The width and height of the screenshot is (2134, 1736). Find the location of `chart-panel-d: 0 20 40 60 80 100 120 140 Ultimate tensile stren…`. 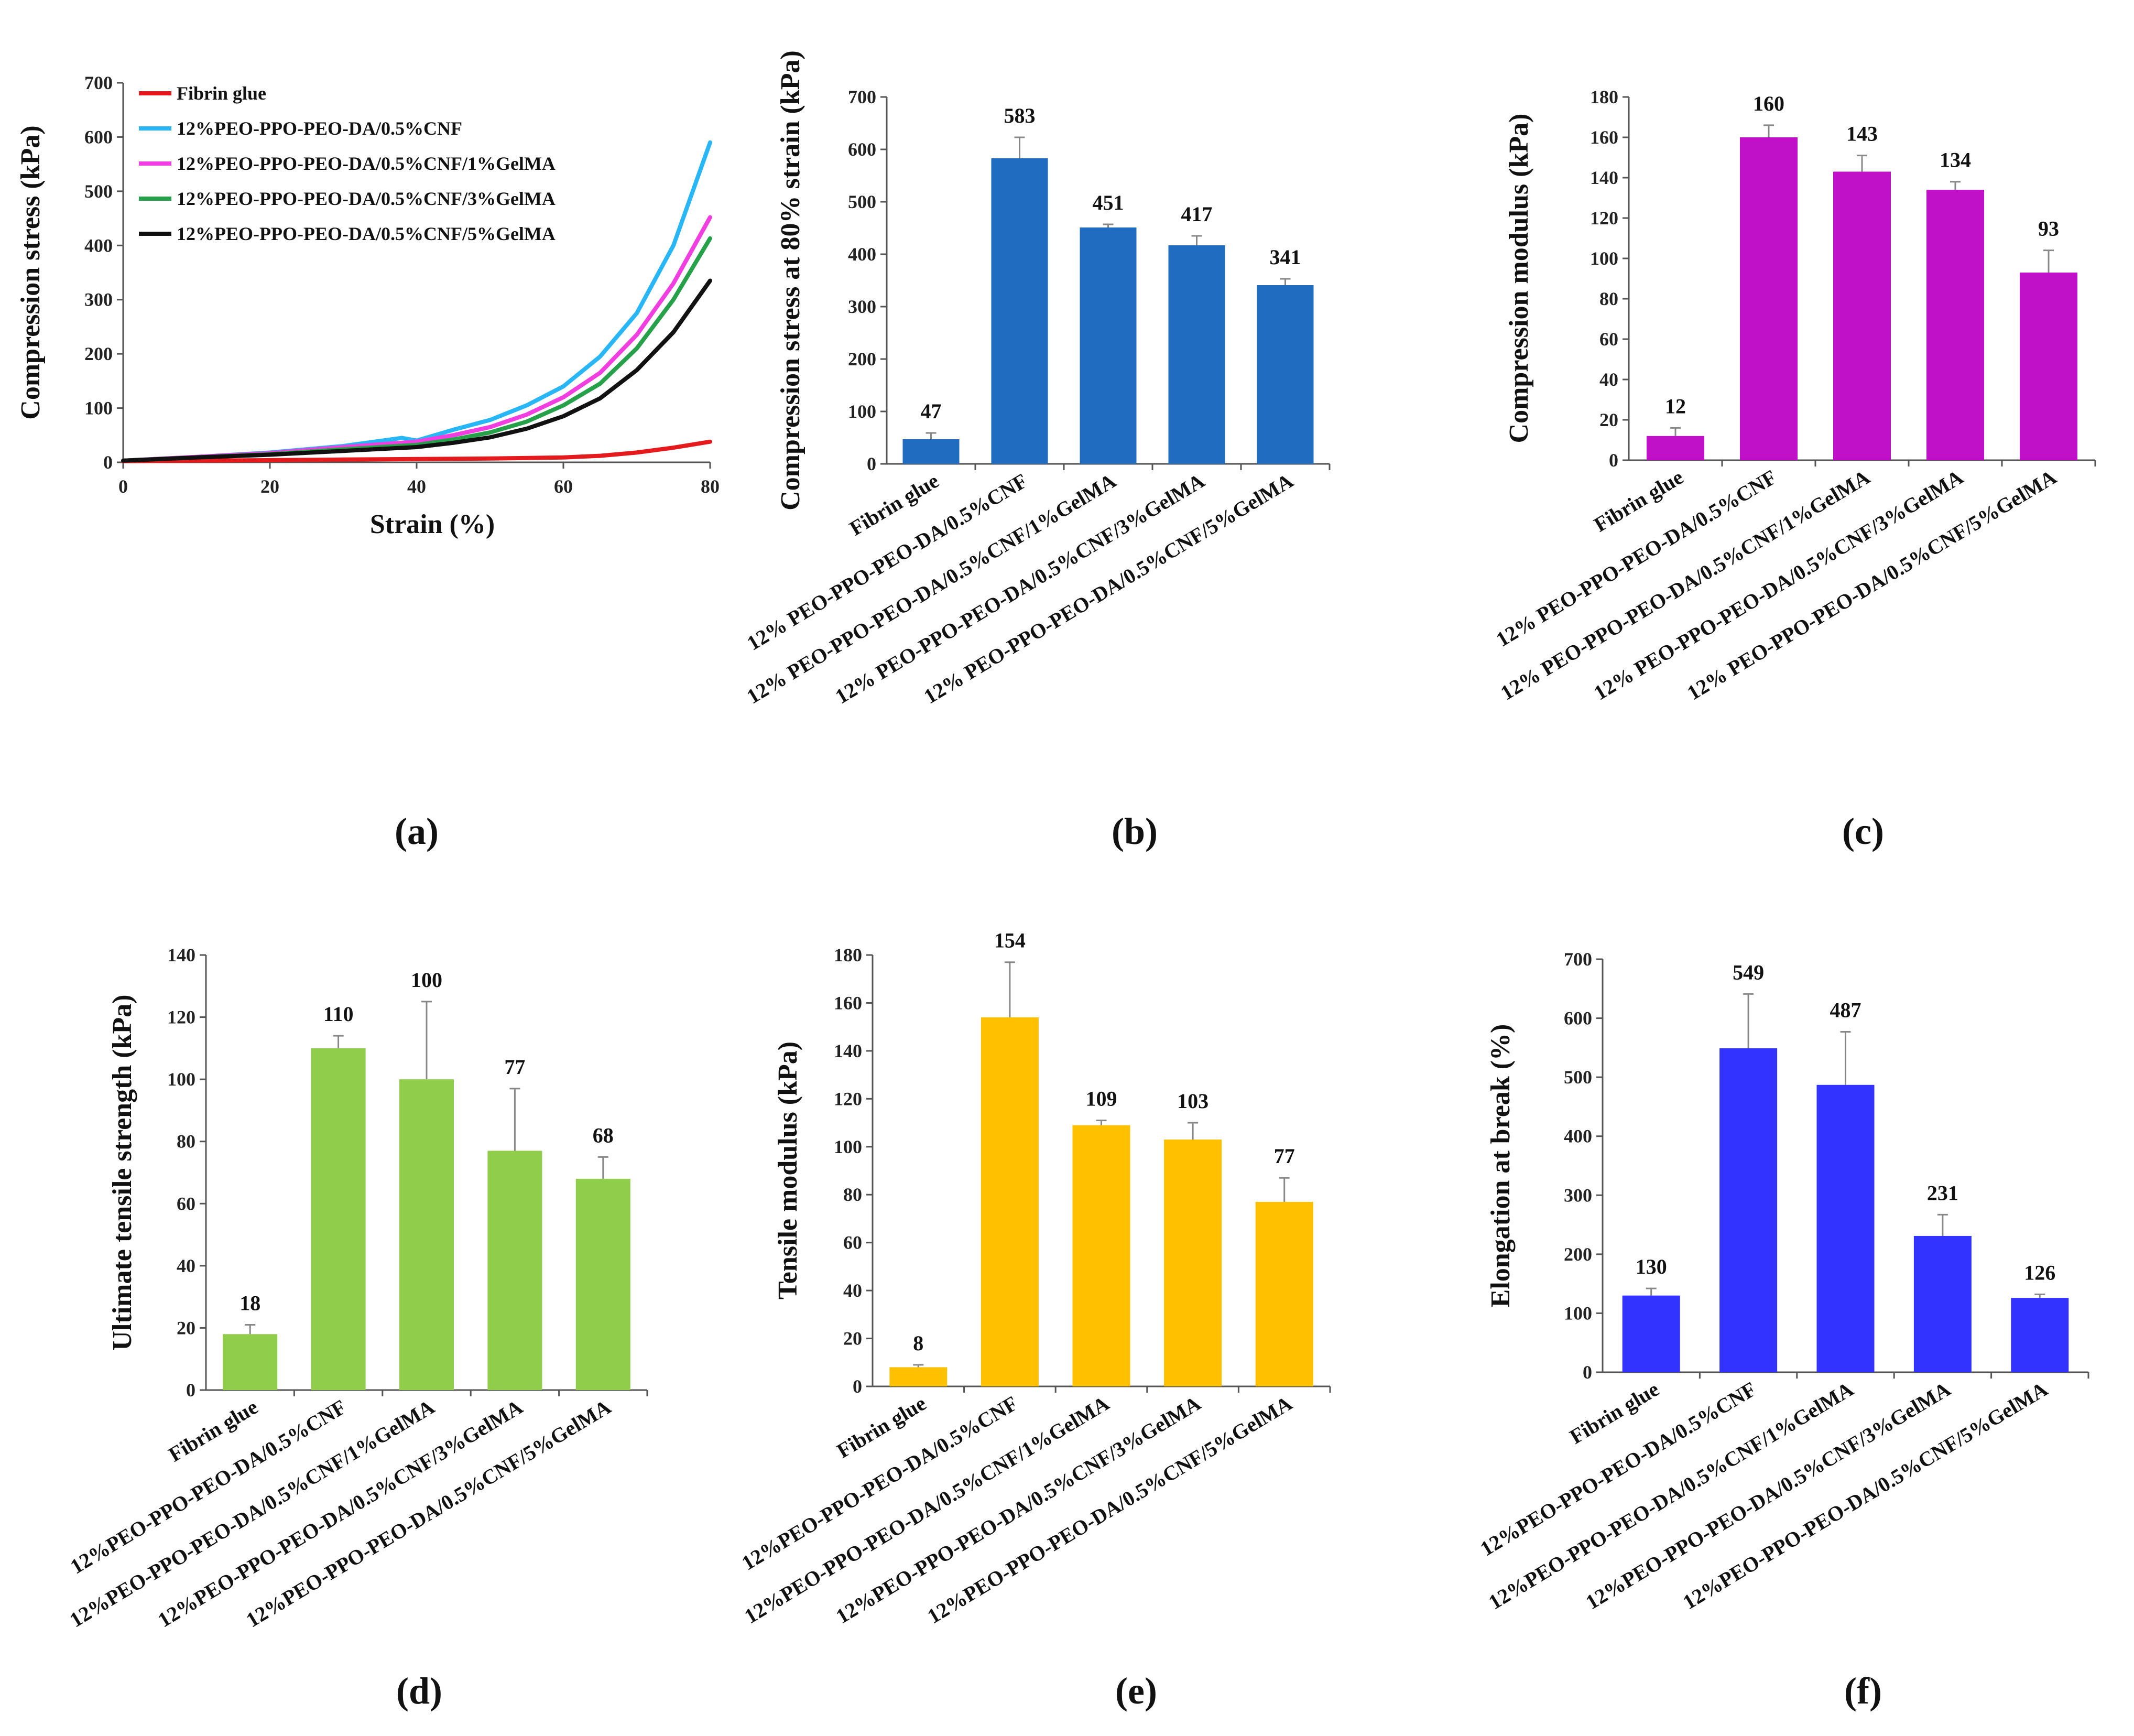

chart-panel-d: 0 20 40 60 80 100 120 140 Ultimate tensile stren… is located at coordinates (357, 1328).